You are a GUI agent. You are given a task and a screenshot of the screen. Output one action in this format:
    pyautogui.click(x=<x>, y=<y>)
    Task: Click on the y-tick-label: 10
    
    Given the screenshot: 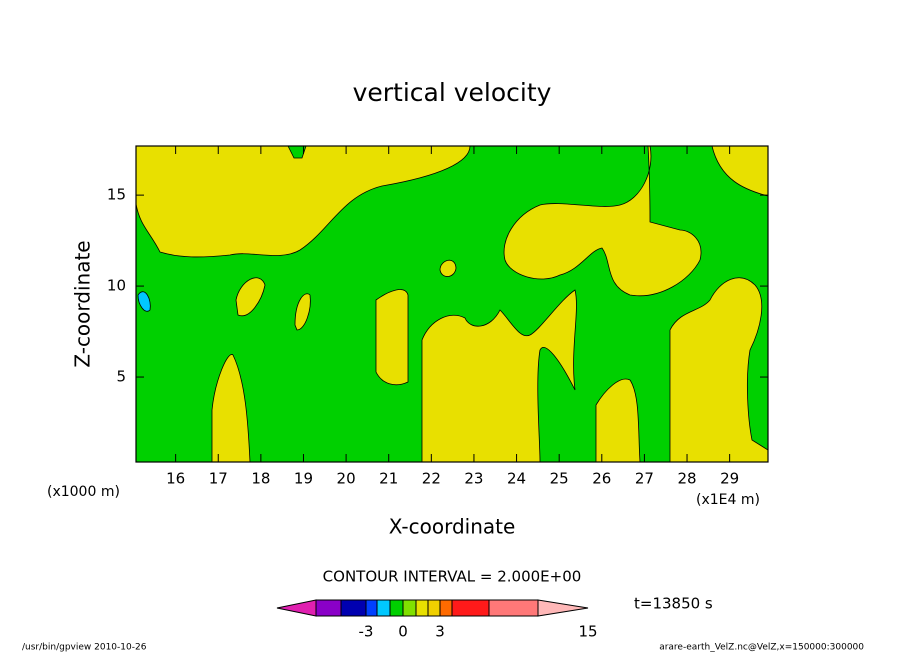 What is the action you would take?
    pyautogui.click(x=116, y=286)
    